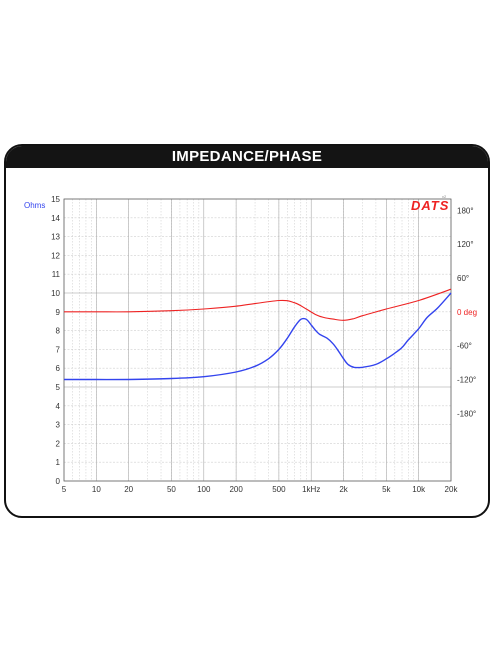  I want to click on y-tick-label: 10, so click(55, 293).